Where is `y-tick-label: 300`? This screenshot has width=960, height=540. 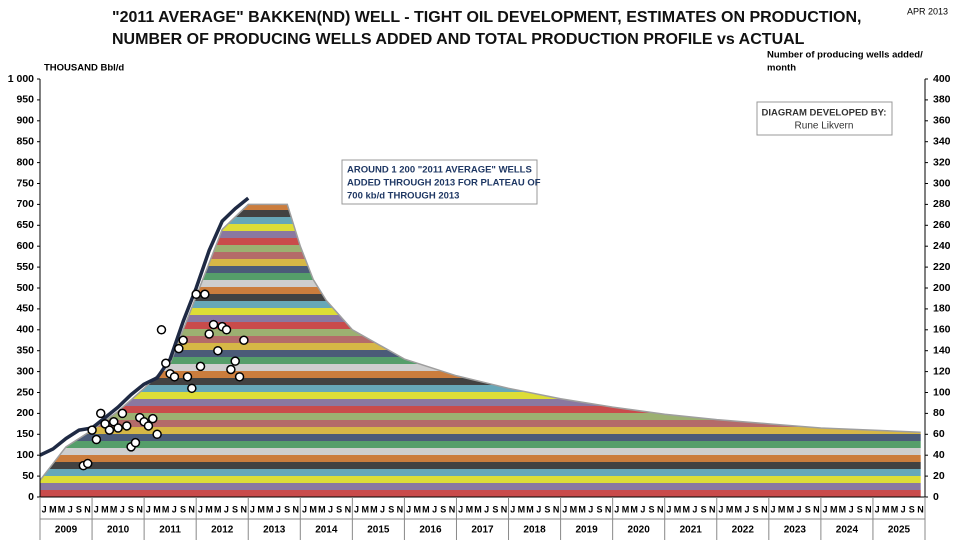 y-tick-label: 300 is located at coordinates (25, 371).